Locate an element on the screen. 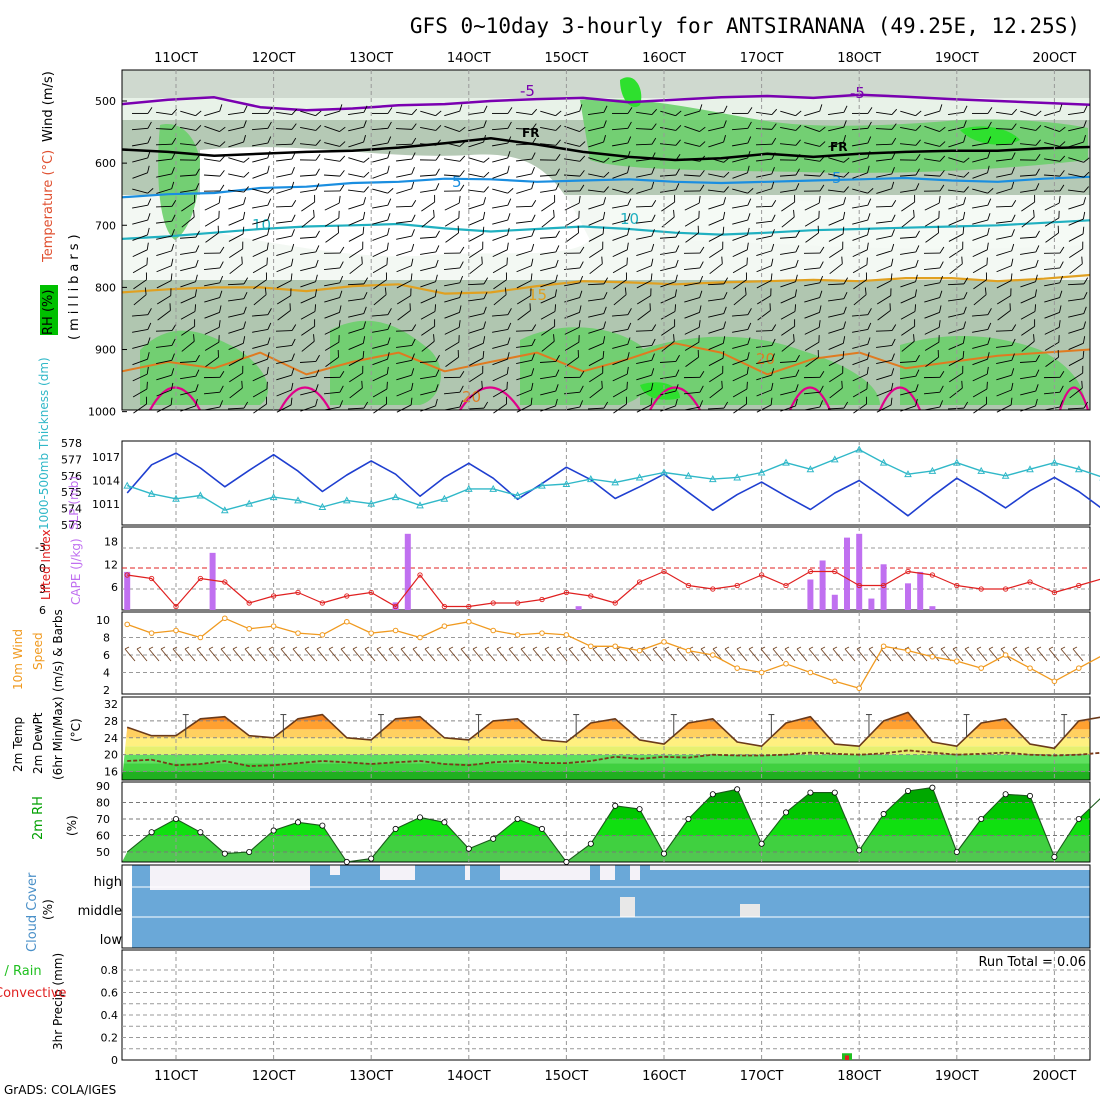  thickness-marker is located at coordinates (493, 488).